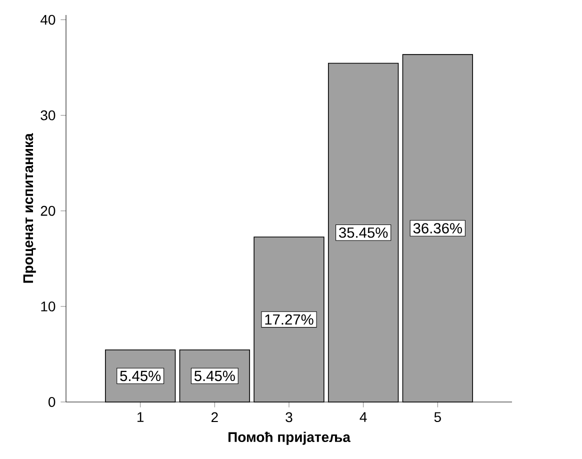 This screenshot has height=459, width=582. I want to click on x-axis-title: Помоћ пријатеља, so click(289, 438).